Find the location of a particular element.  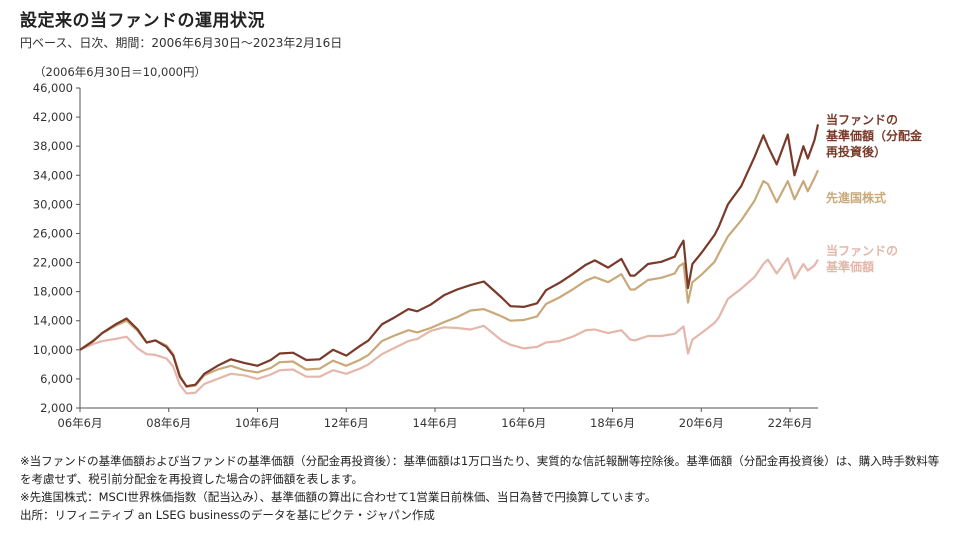

y-tick-label: 6,000 is located at coordinates (56, 379).